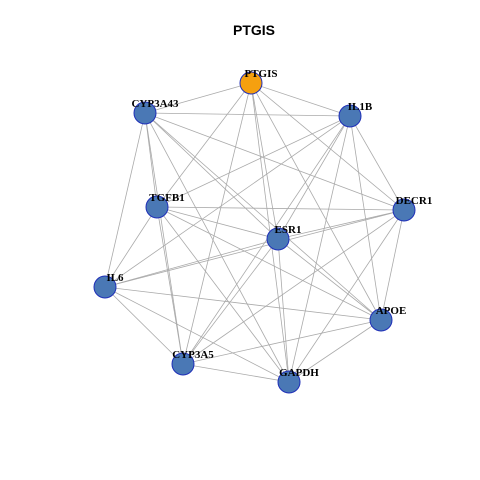 The height and width of the screenshot is (480, 480). Describe the element at coordinates (280, 208) in the screenshot. I see `edge-tgfb1-decr1` at that location.